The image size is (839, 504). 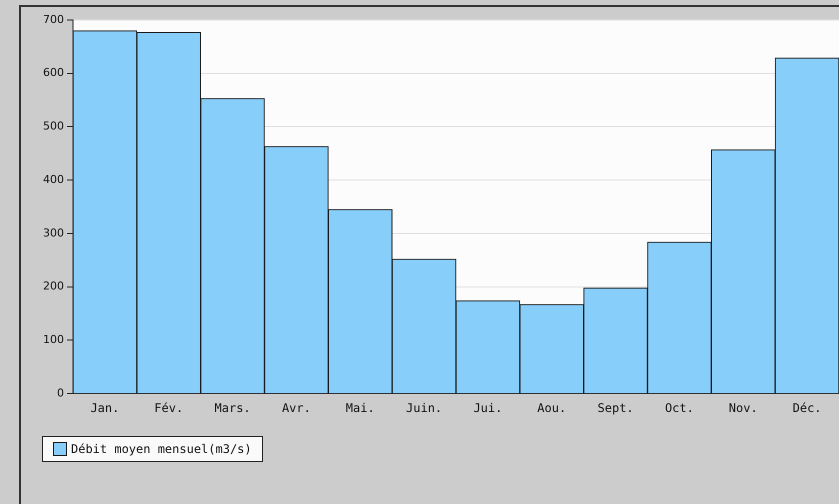 I want to click on y-tick-label: 700, so click(x=53, y=19).